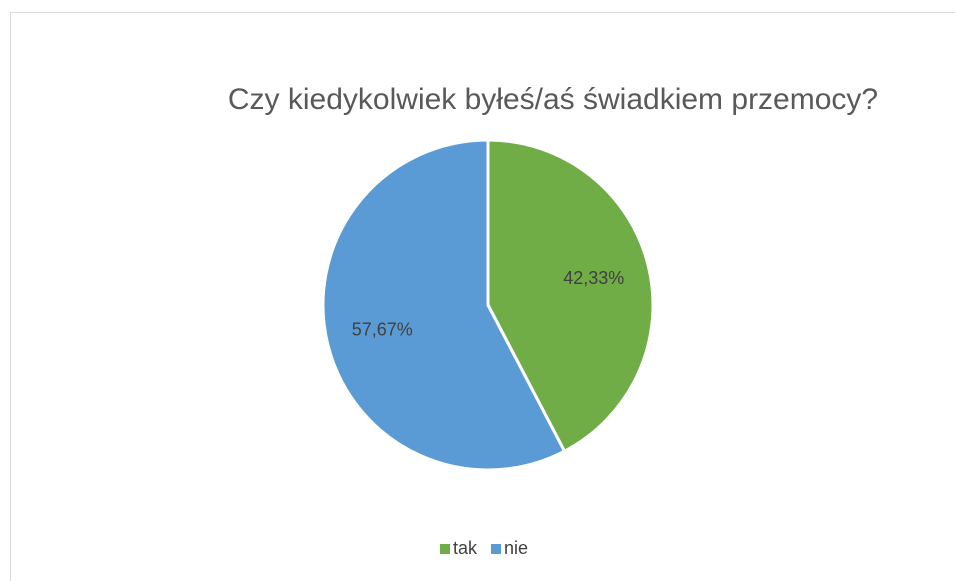  I want to click on legend-label: tak, so click(465, 548).